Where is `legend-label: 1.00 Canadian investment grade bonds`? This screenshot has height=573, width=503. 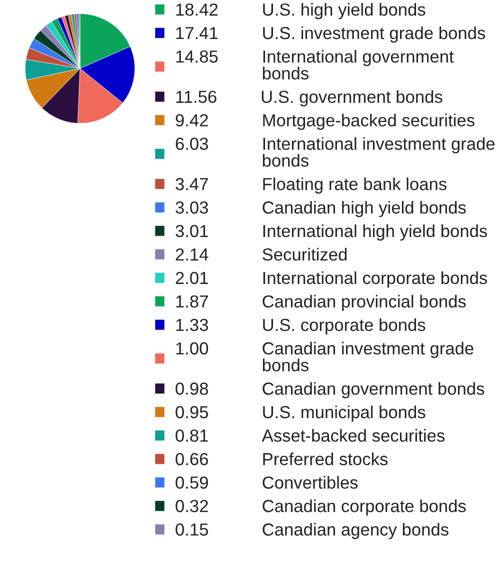
legend-label: 1.00 Canadian investment grade bonds is located at coordinates (325, 357).